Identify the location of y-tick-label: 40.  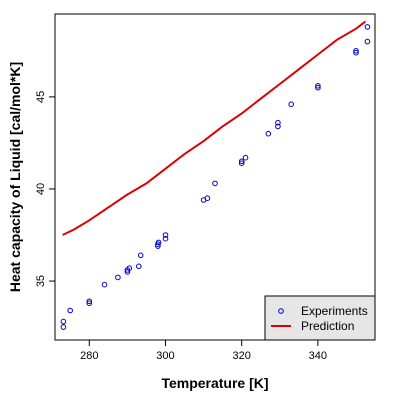
(41, 189).